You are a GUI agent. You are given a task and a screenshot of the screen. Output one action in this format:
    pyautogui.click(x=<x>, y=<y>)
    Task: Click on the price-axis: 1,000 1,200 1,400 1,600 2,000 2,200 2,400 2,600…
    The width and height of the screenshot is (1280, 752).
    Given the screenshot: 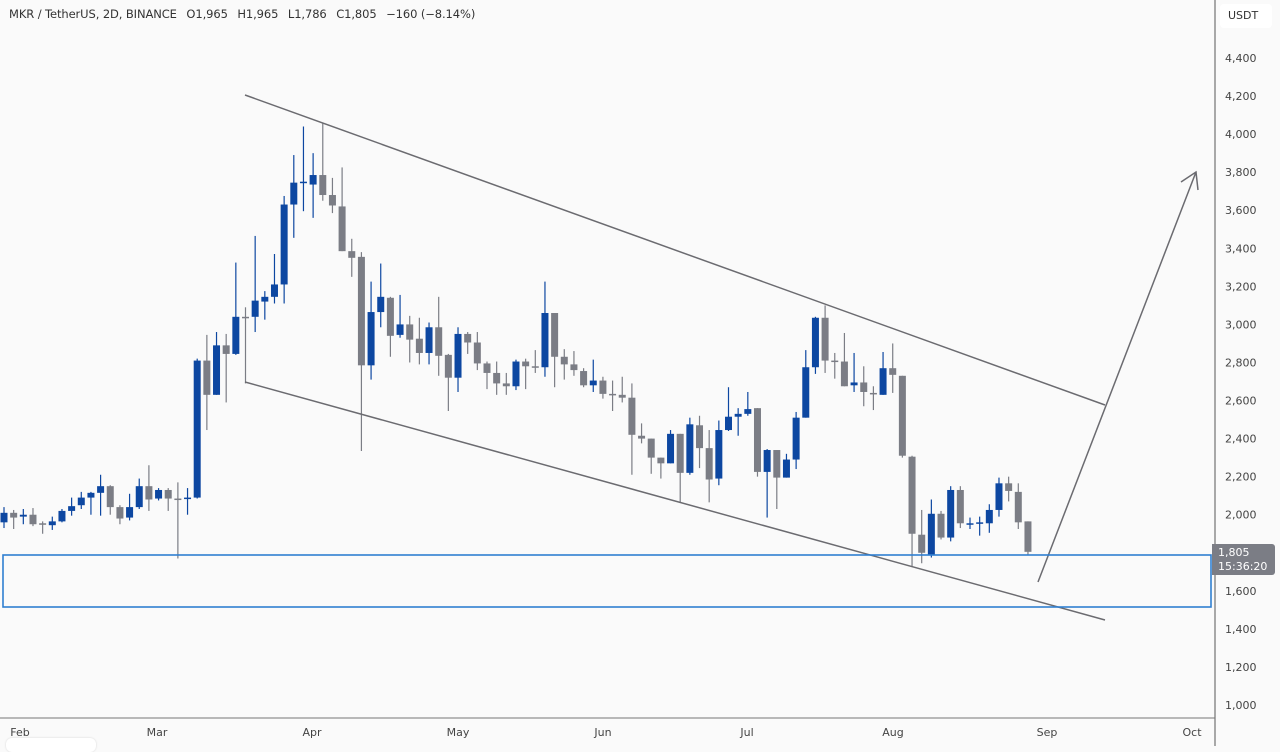 What is the action you would take?
    pyautogui.click(x=1241, y=382)
    